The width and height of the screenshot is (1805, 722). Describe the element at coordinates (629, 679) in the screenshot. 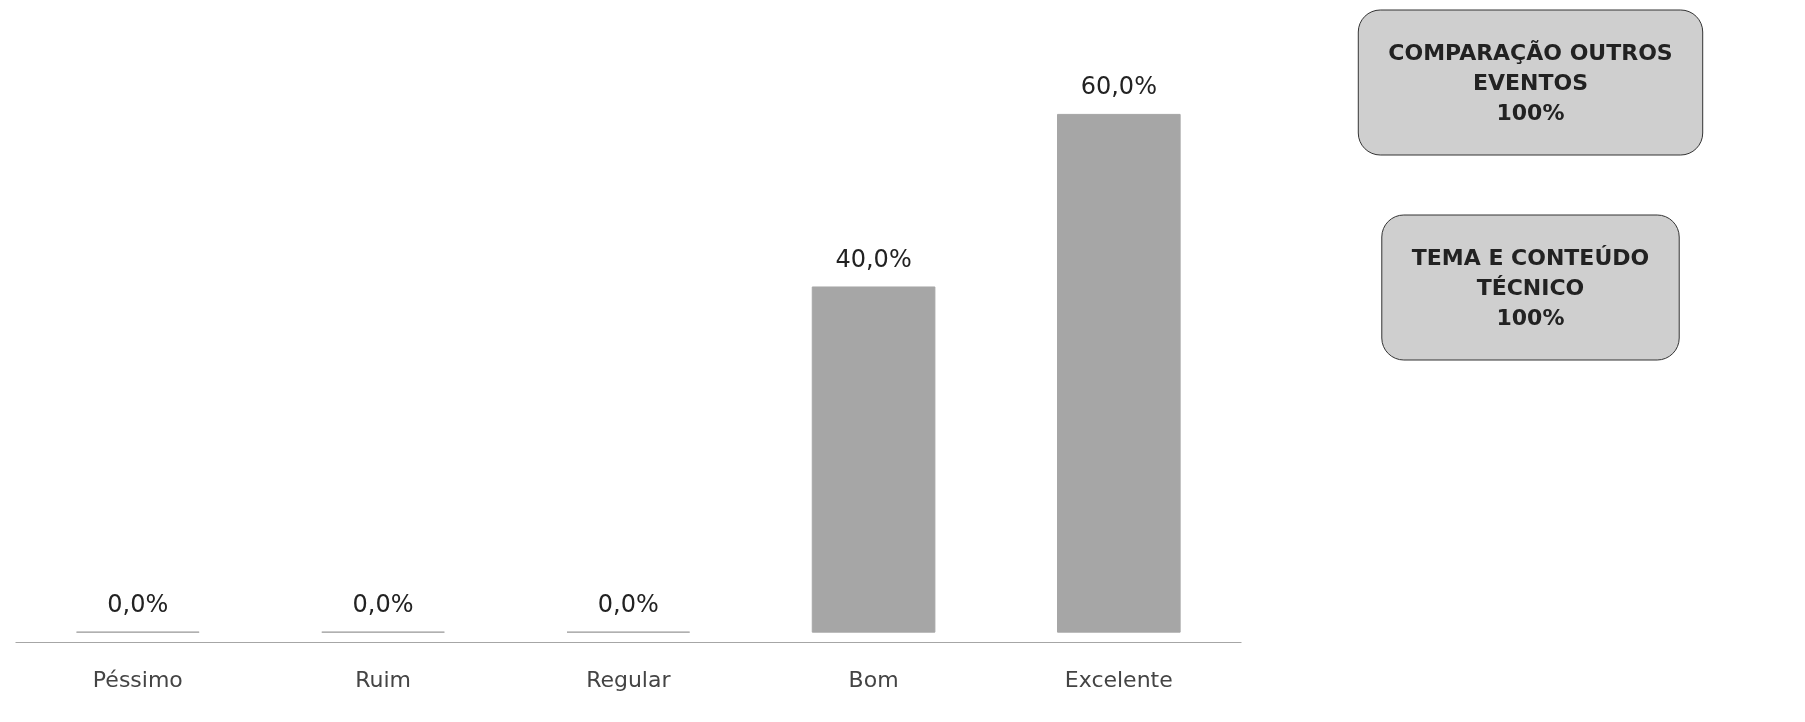

I see `x-tick-label: Regular` at that location.